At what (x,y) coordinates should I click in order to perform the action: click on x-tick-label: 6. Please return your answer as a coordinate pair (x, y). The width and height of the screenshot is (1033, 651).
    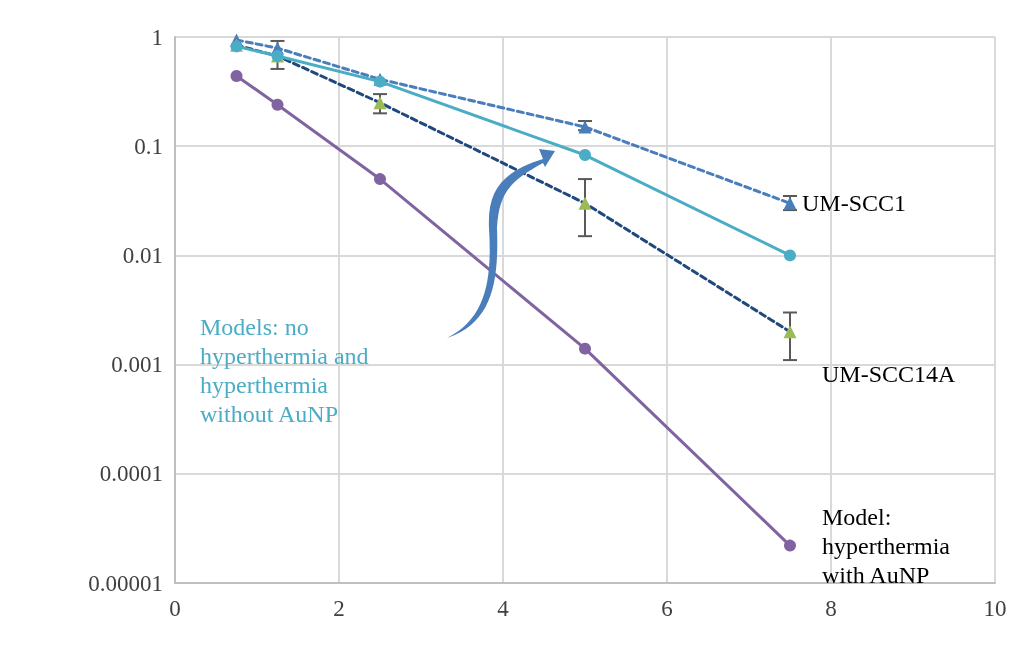
    Looking at the image, I should click on (667, 608).